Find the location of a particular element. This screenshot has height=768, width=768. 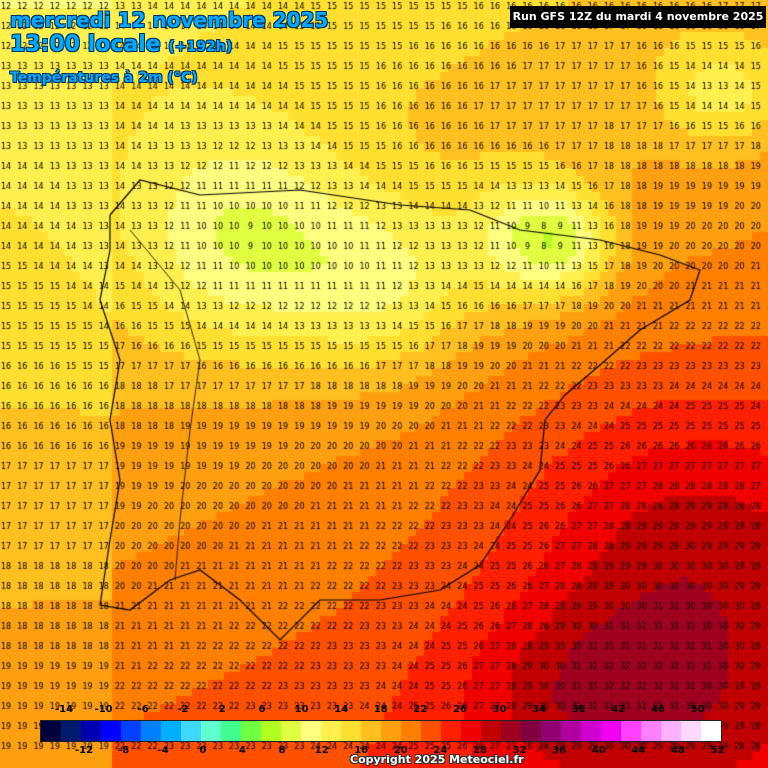

scale-label-top: 42 is located at coordinates (618, 709).